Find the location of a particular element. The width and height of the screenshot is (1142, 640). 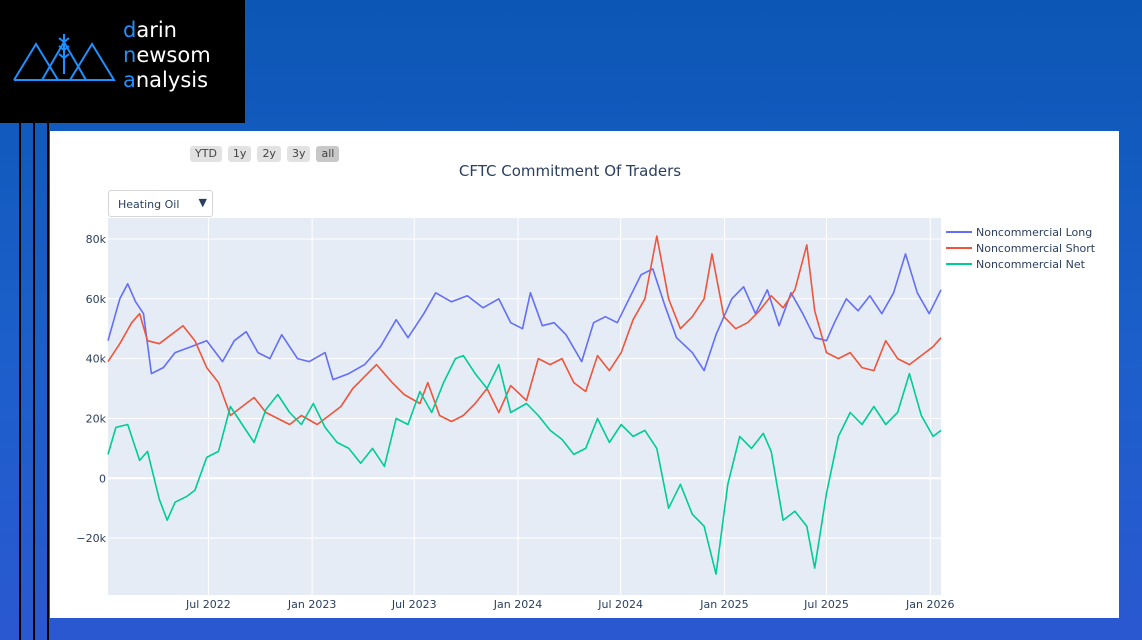

legend-label-noncommercial-long: Noncommercial Long is located at coordinates (1034, 232).